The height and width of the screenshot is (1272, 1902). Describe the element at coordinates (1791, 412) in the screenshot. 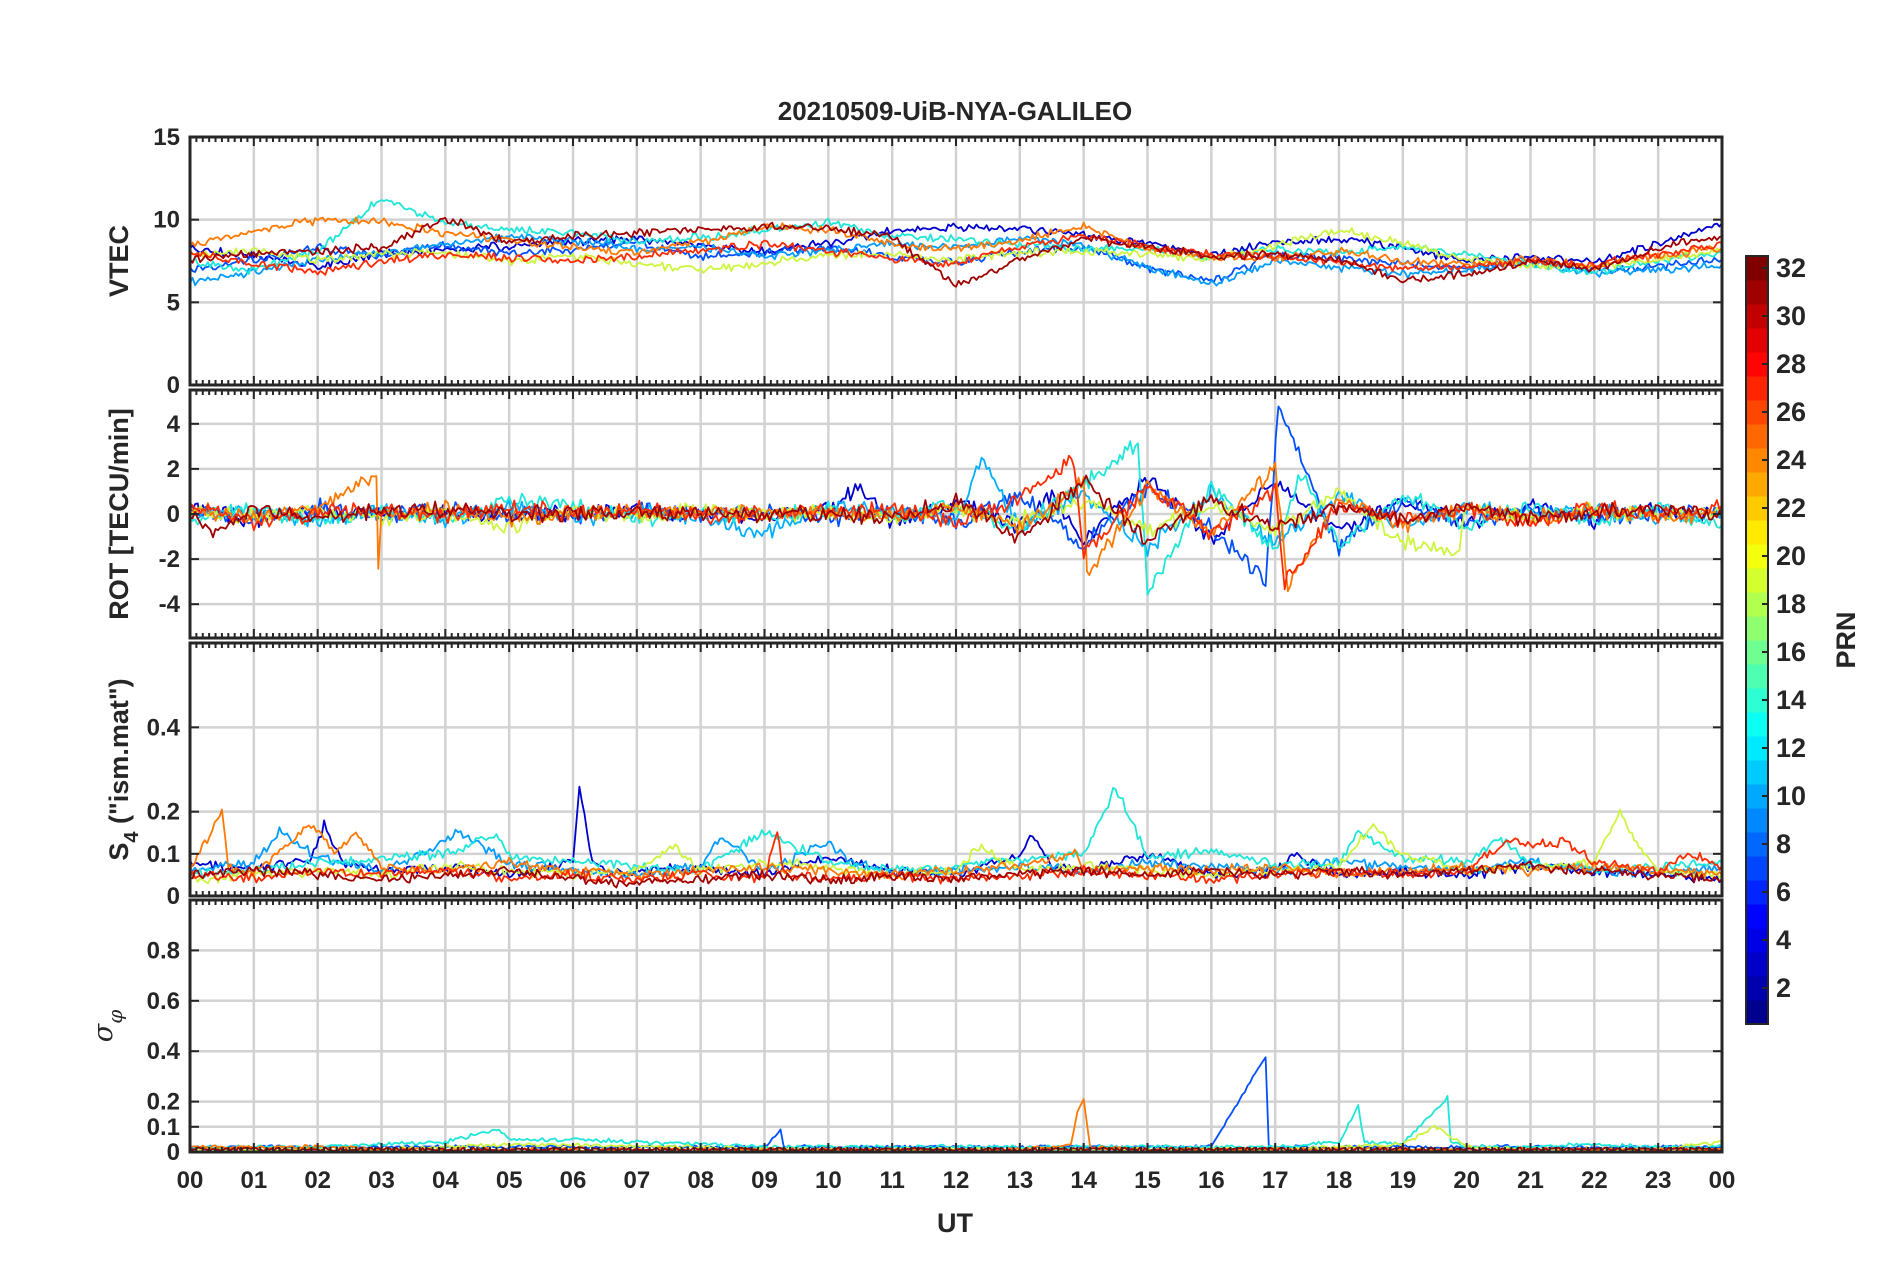

I see `colorbar-tick-label: 26` at that location.